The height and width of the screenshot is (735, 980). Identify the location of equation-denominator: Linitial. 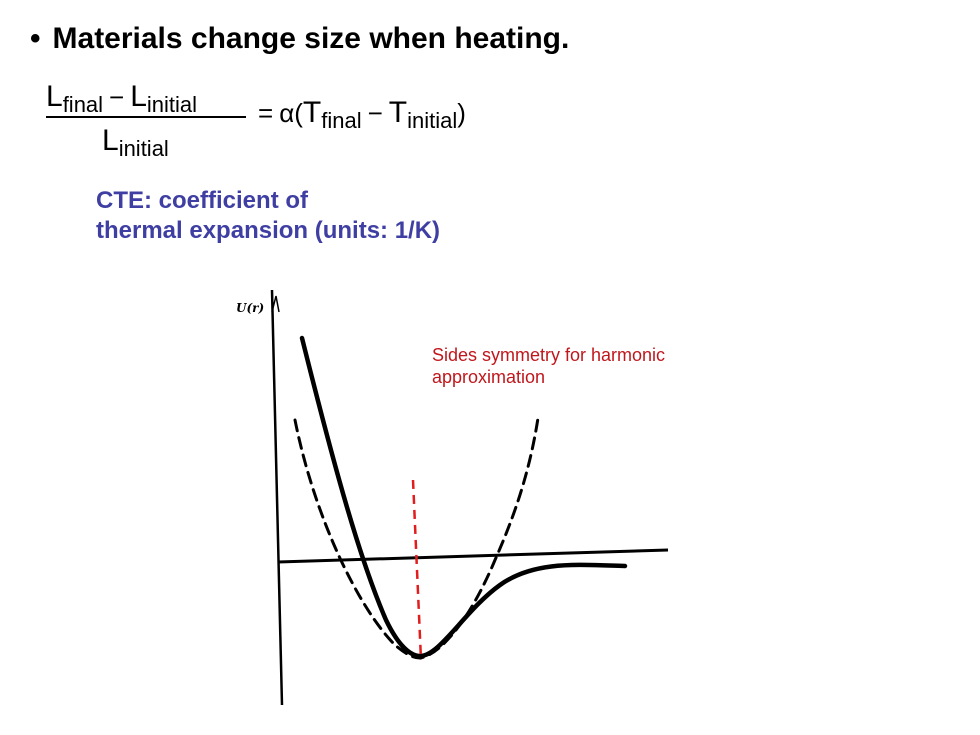
(135, 142).